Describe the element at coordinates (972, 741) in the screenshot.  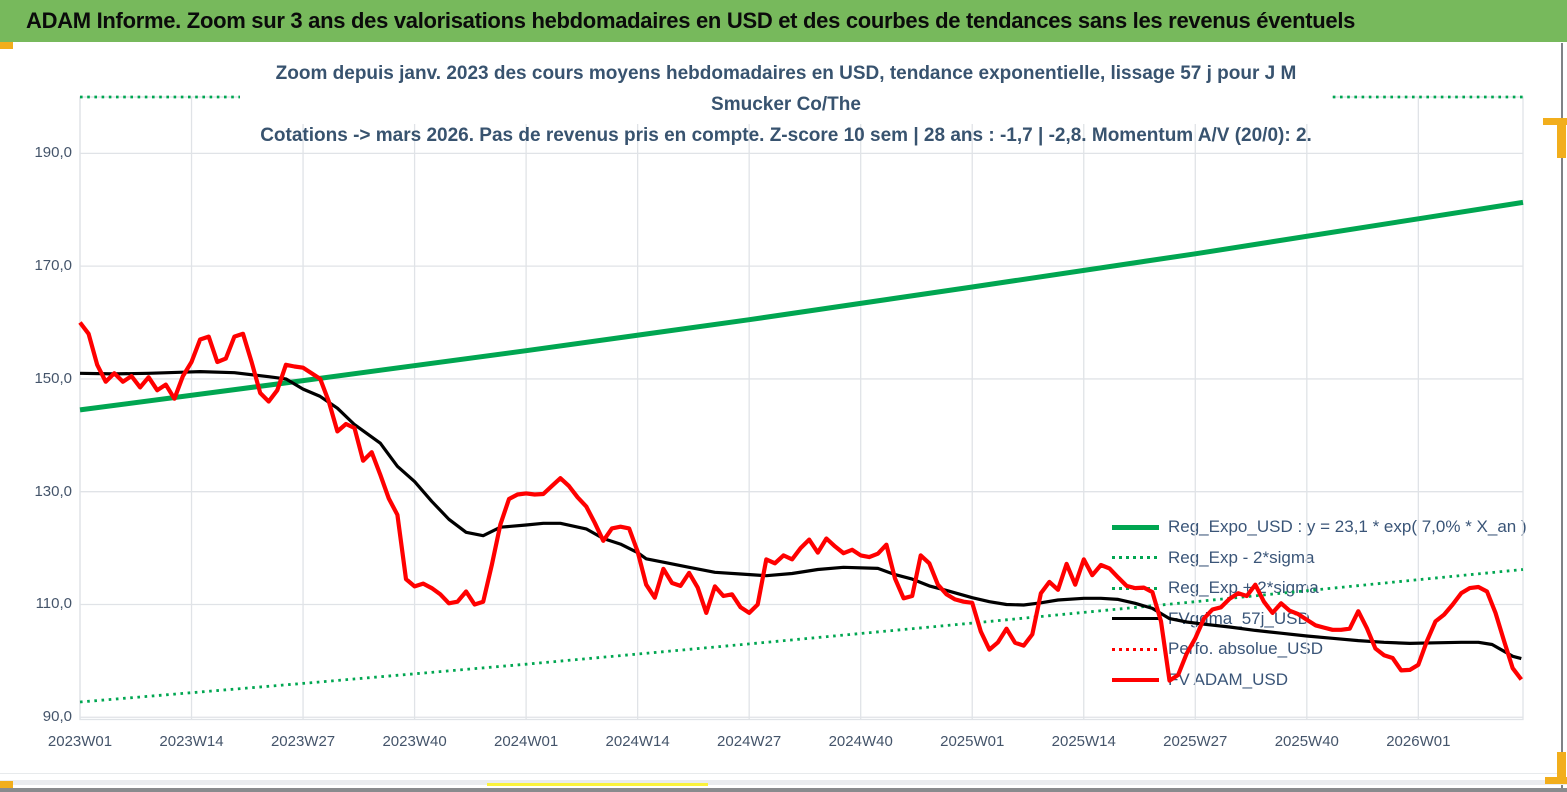
I see `x-axis-label: 2025W01` at that location.